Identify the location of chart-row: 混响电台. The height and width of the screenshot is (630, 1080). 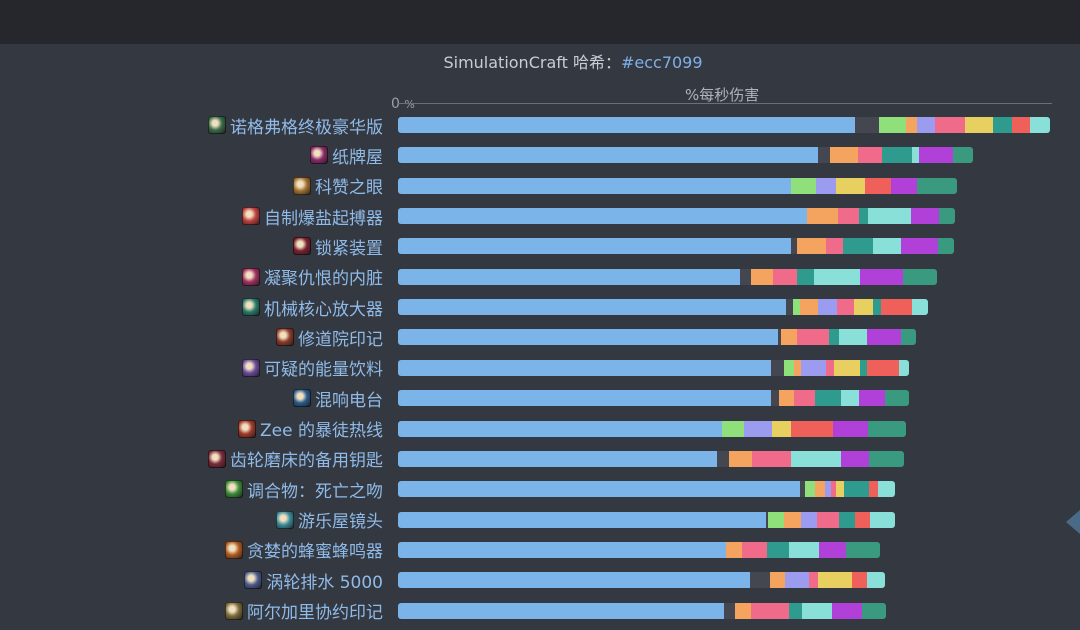
(540, 398).